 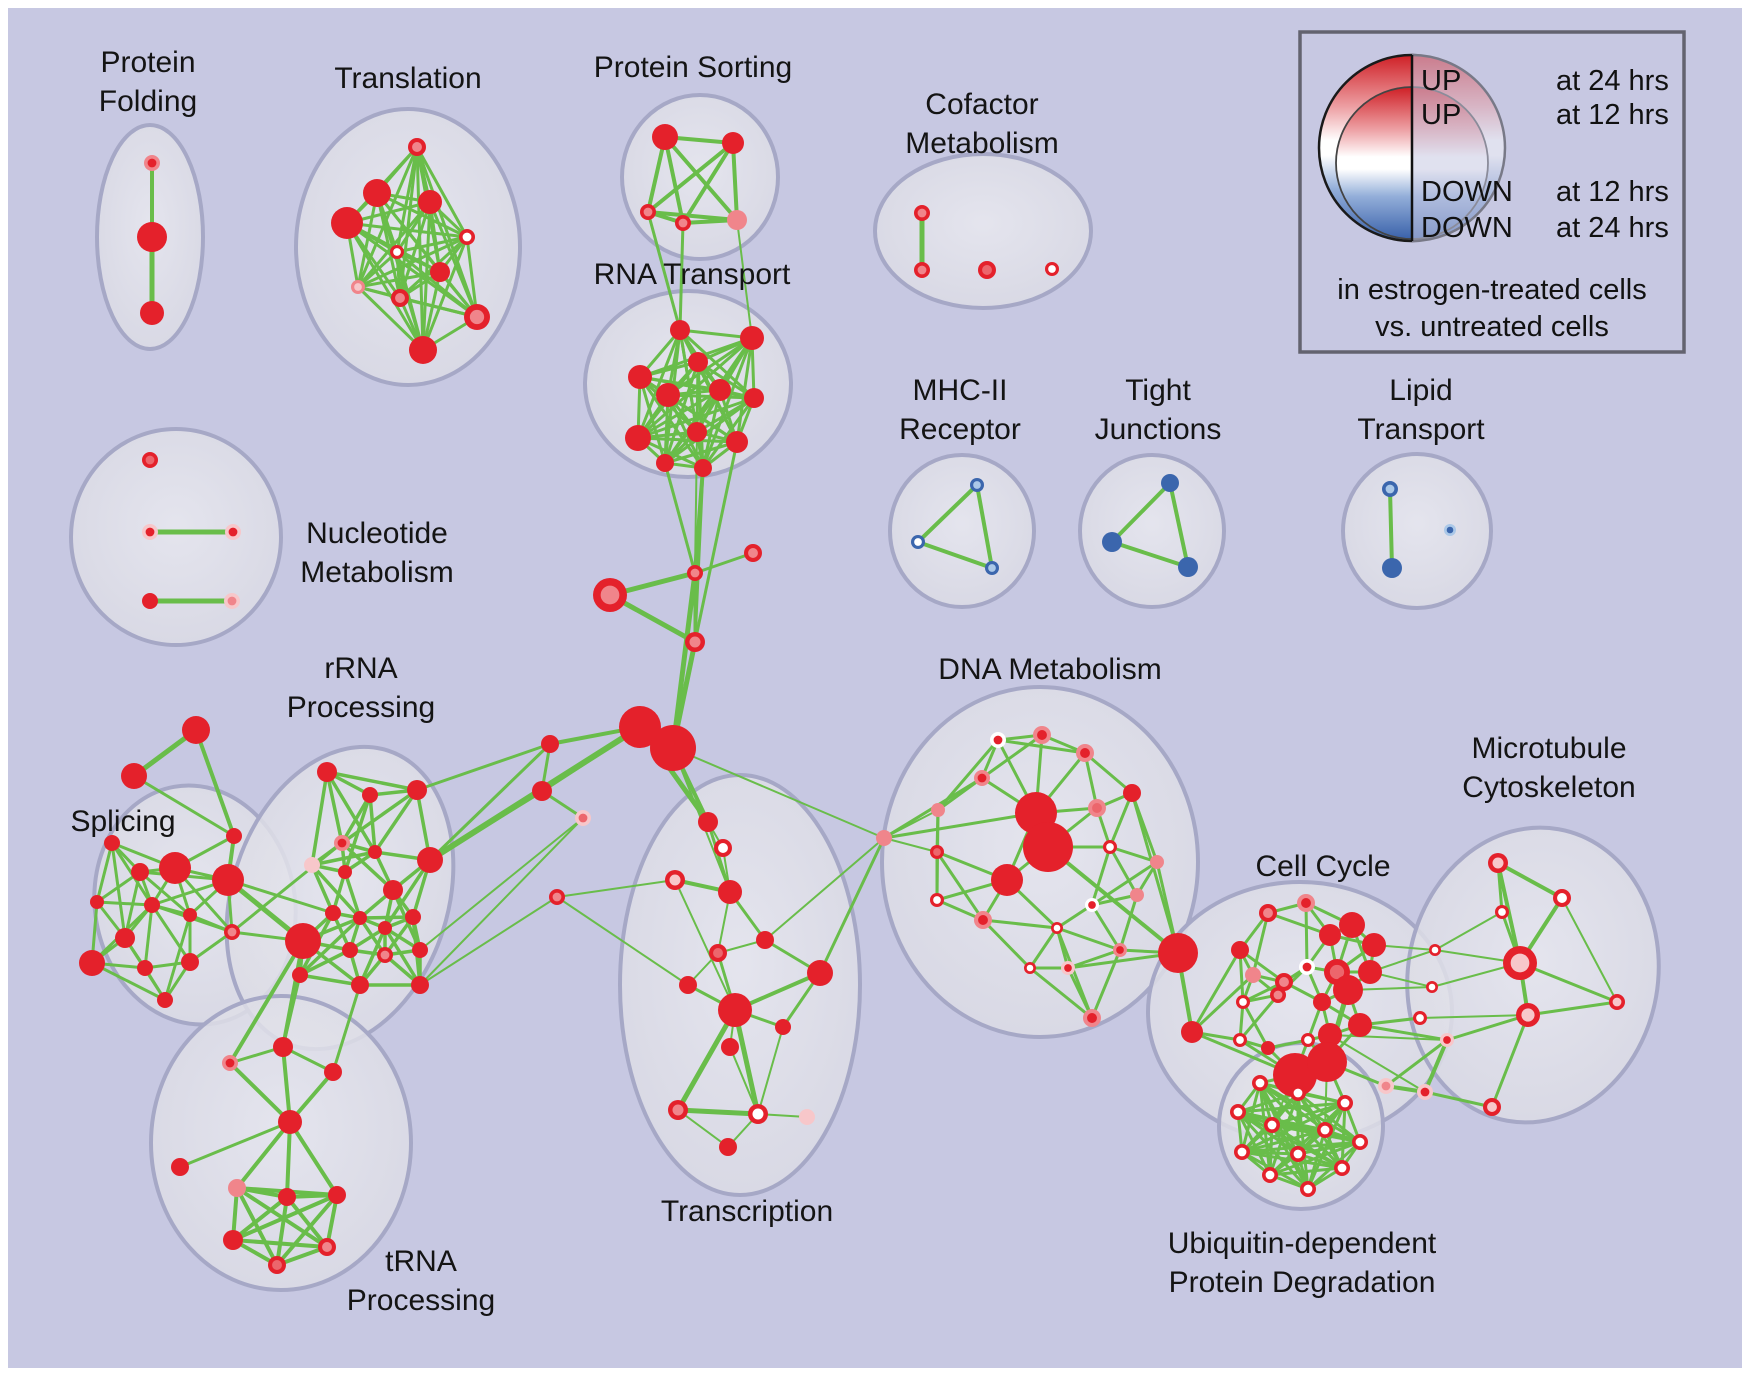 What do you see at coordinates (1049, 669) in the screenshot?
I see `cluster-label-dna-metabolism: DNA Metabolism` at bounding box center [1049, 669].